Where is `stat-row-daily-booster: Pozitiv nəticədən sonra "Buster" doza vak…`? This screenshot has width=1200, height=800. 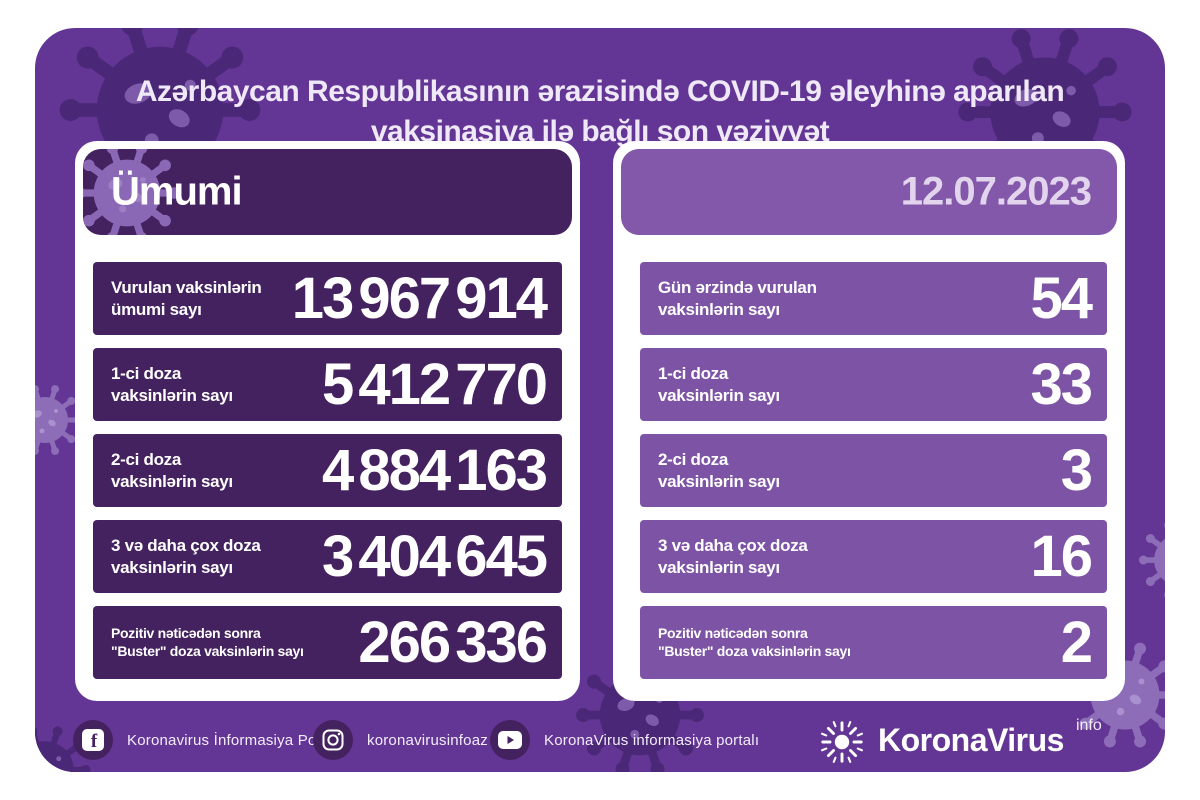 stat-row-daily-booster: Pozitiv nəticədən sonra "Buster" doza vak… is located at coordinates (873, 642).